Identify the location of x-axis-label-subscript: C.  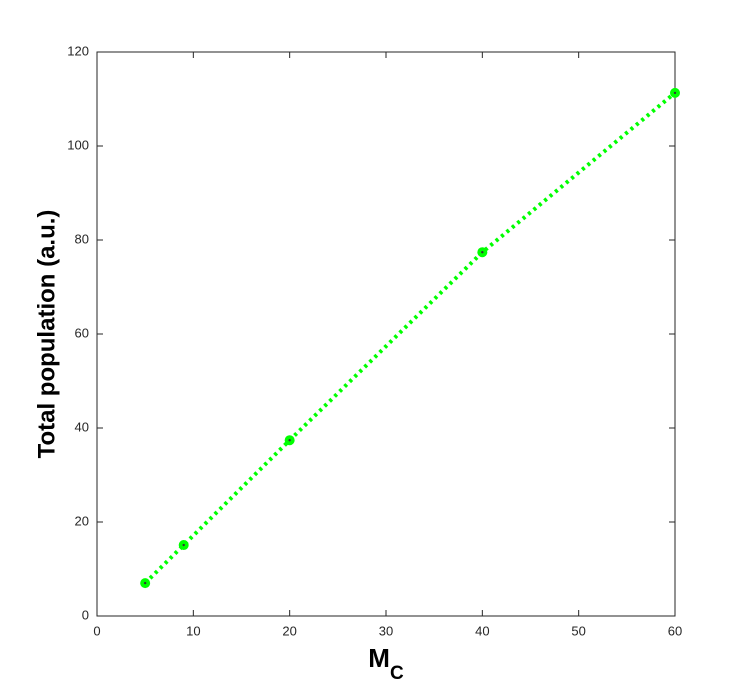
(397, 673).